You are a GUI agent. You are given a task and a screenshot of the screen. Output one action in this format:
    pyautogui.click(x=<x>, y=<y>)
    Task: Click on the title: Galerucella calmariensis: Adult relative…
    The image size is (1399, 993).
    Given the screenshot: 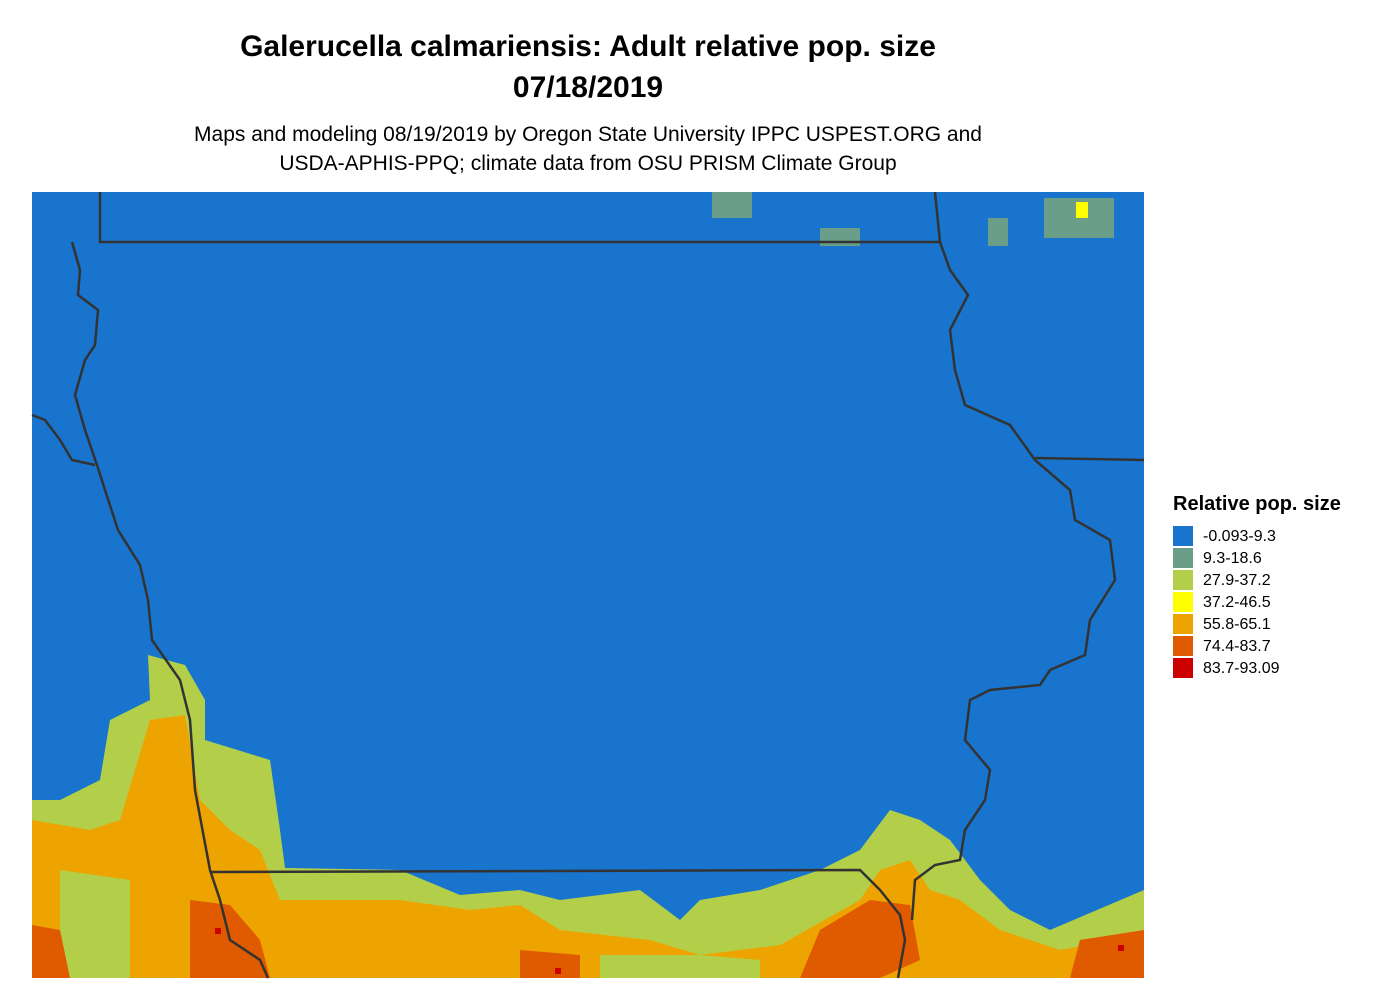 What is the action you would take?
    pyautogui.click(x=588, y=46)
    